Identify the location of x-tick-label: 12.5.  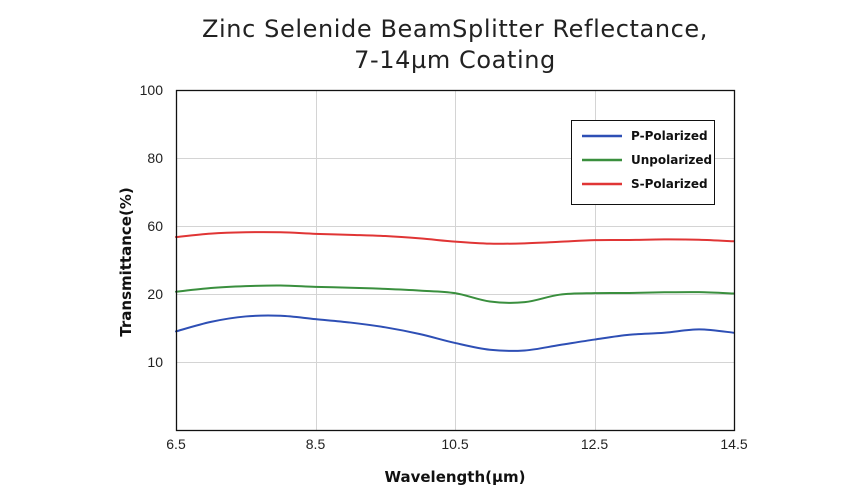
(594, 444).